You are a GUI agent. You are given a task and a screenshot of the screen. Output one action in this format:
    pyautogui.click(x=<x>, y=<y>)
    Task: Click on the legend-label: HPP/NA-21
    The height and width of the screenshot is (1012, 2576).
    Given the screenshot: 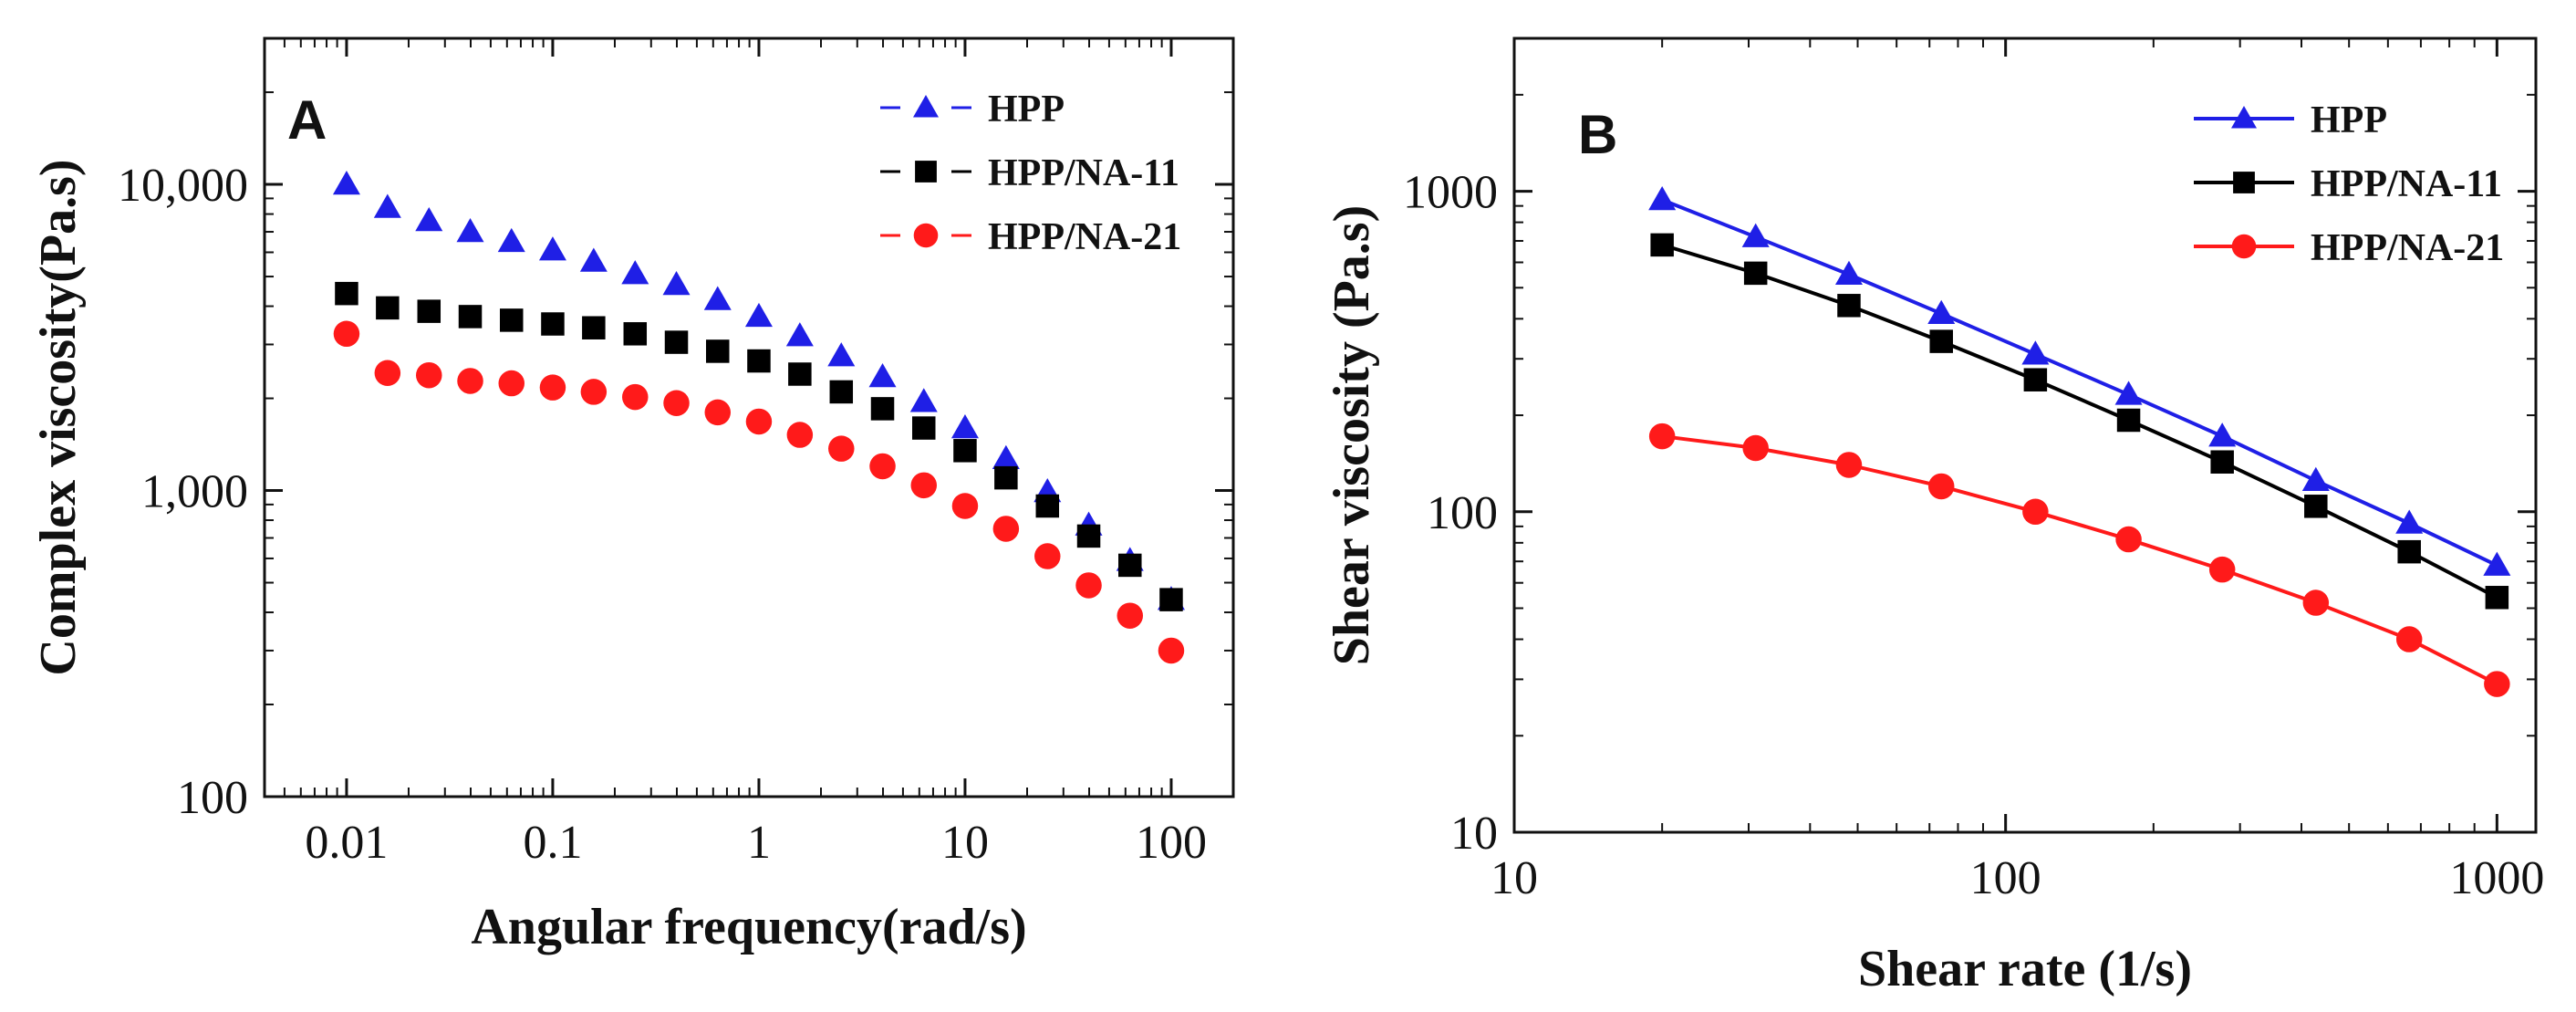 What is the action you would take?
    pyautogui.click(x=2407, y=248)
    